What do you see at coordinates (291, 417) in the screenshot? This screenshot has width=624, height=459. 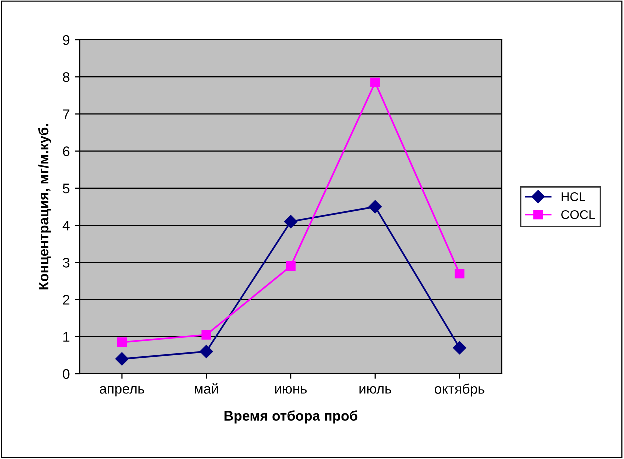 I see `x-axis-title: Время отбора проб` at bounding box center [291, 417].